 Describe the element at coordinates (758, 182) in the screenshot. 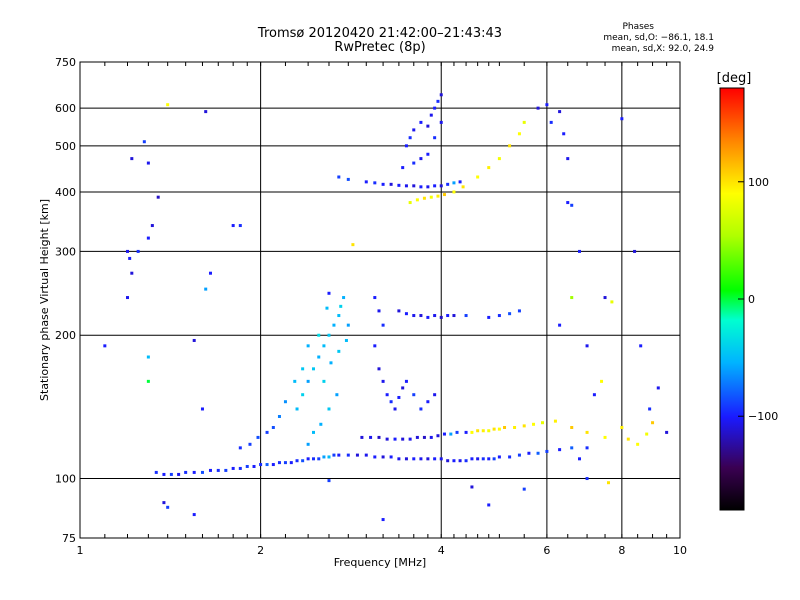

I see `colorbar-tick-label: 100` at that location.